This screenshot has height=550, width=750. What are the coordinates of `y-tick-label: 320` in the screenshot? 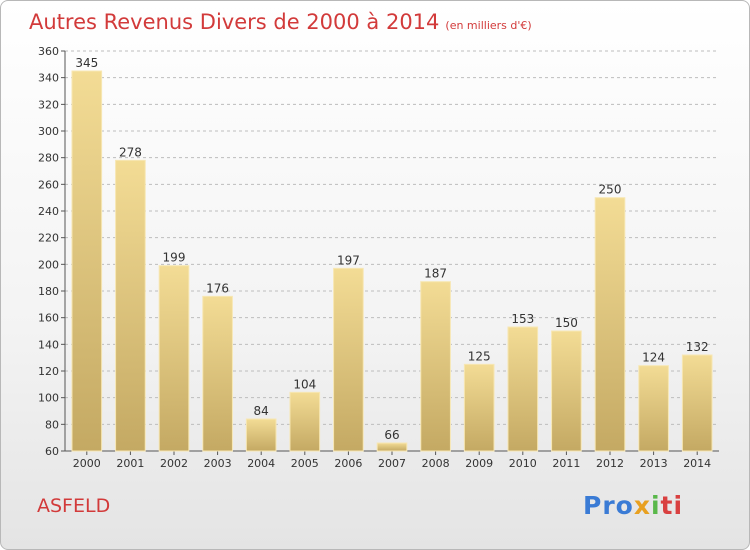 It's located at (48, 104).